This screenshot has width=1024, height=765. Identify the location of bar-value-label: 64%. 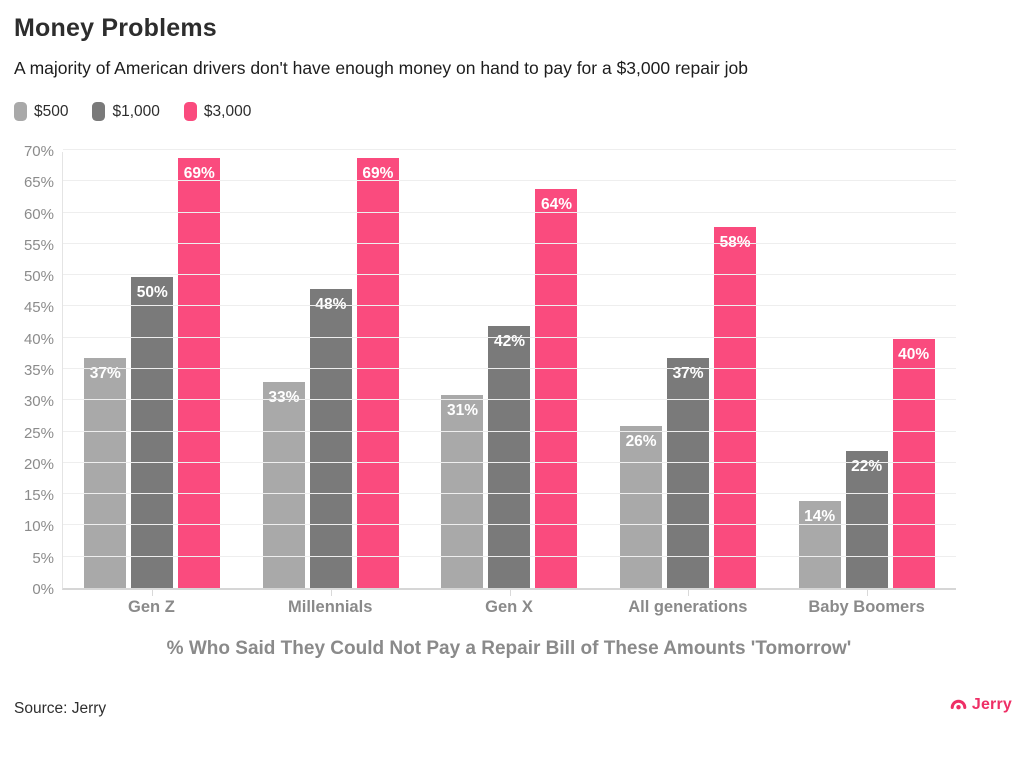
(556, 205).